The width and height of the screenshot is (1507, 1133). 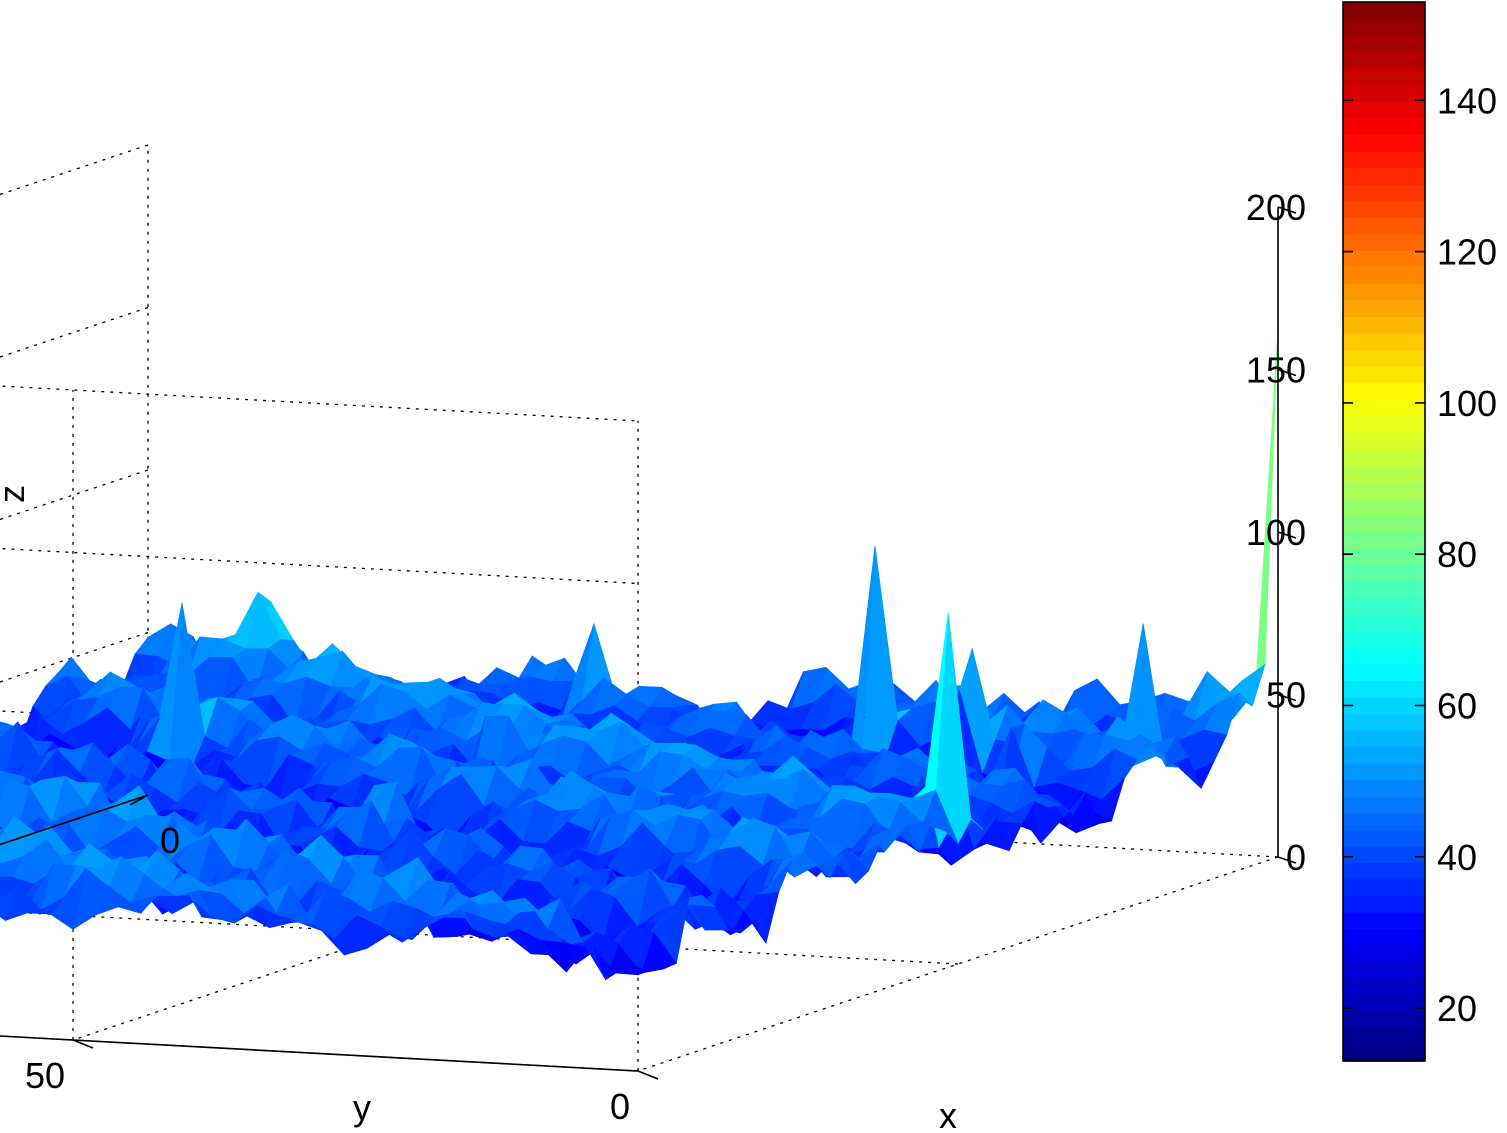 I want to click on x-axis-title: x, so click(x=948, y=1114).